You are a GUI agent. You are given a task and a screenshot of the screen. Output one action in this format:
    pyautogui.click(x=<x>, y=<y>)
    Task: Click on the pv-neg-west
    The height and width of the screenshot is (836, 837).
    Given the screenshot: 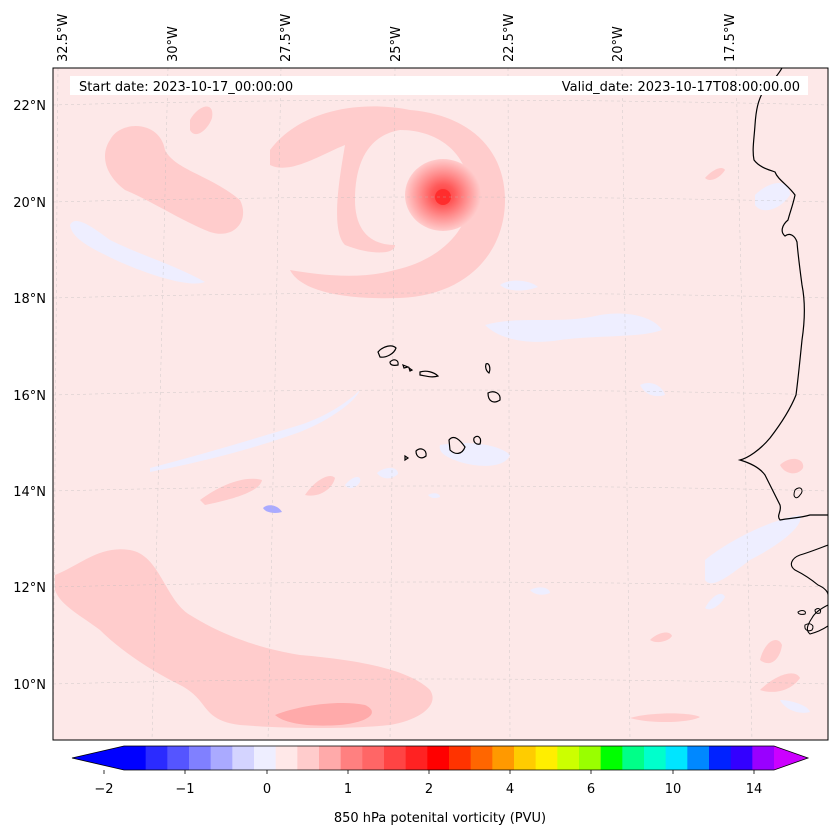 What is the action you would take?
    pyautogui.click(x=137, y=252)
    